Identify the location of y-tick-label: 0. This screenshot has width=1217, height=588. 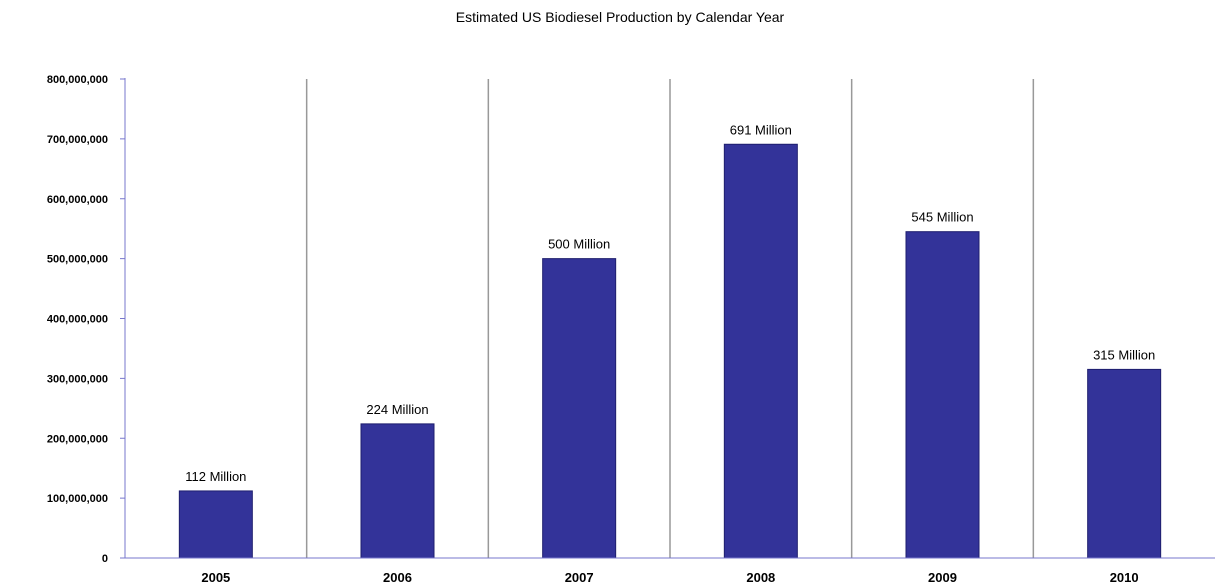
(105, 559).